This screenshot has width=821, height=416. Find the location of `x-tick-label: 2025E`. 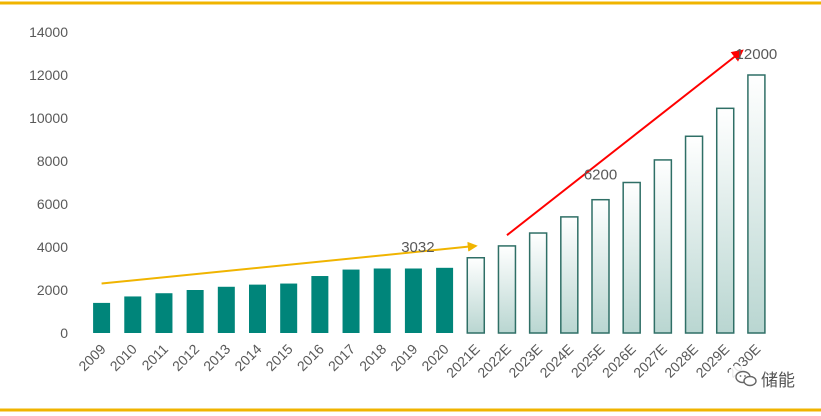

x-tick-label: 2025E is located at coordinates (588, 361).